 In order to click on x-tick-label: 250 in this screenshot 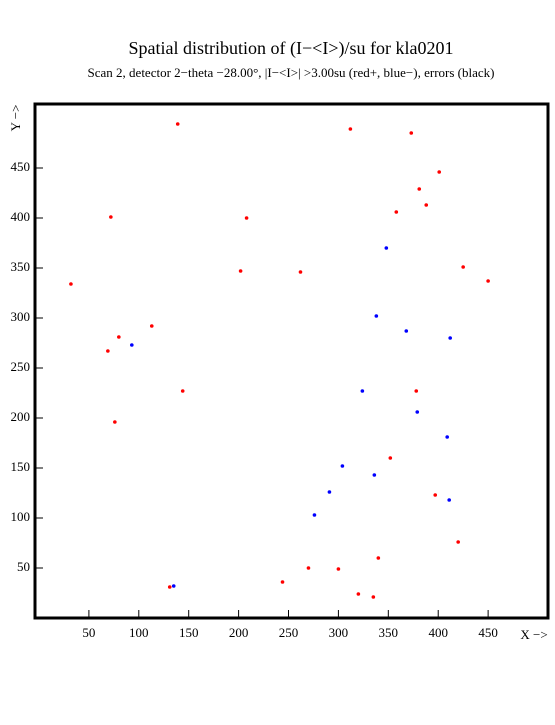, I will do `click(289, 632)`.